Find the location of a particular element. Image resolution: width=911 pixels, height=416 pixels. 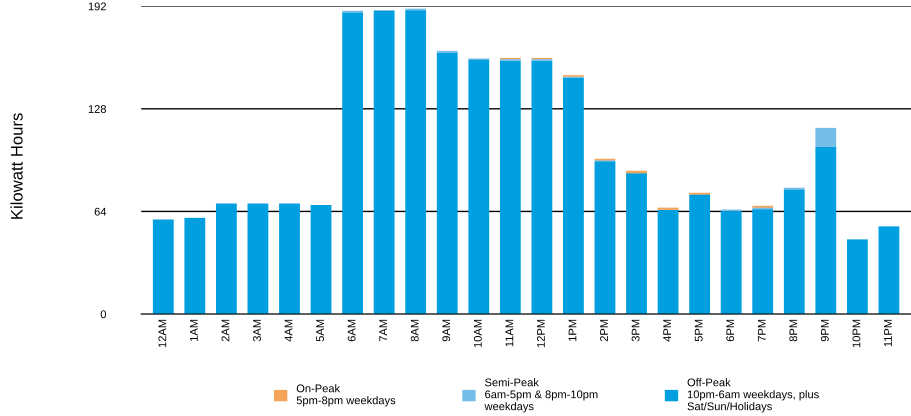

x-tick-label: 11AM is located at coordinates (510, 333).